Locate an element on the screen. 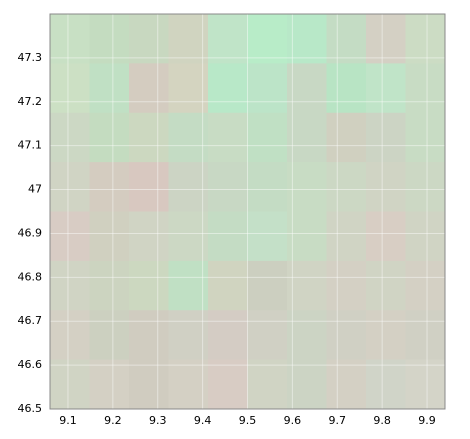 This screenshot has height=439, width=470. x-tick-label: 9.8 is located at coordinates (382, 420).